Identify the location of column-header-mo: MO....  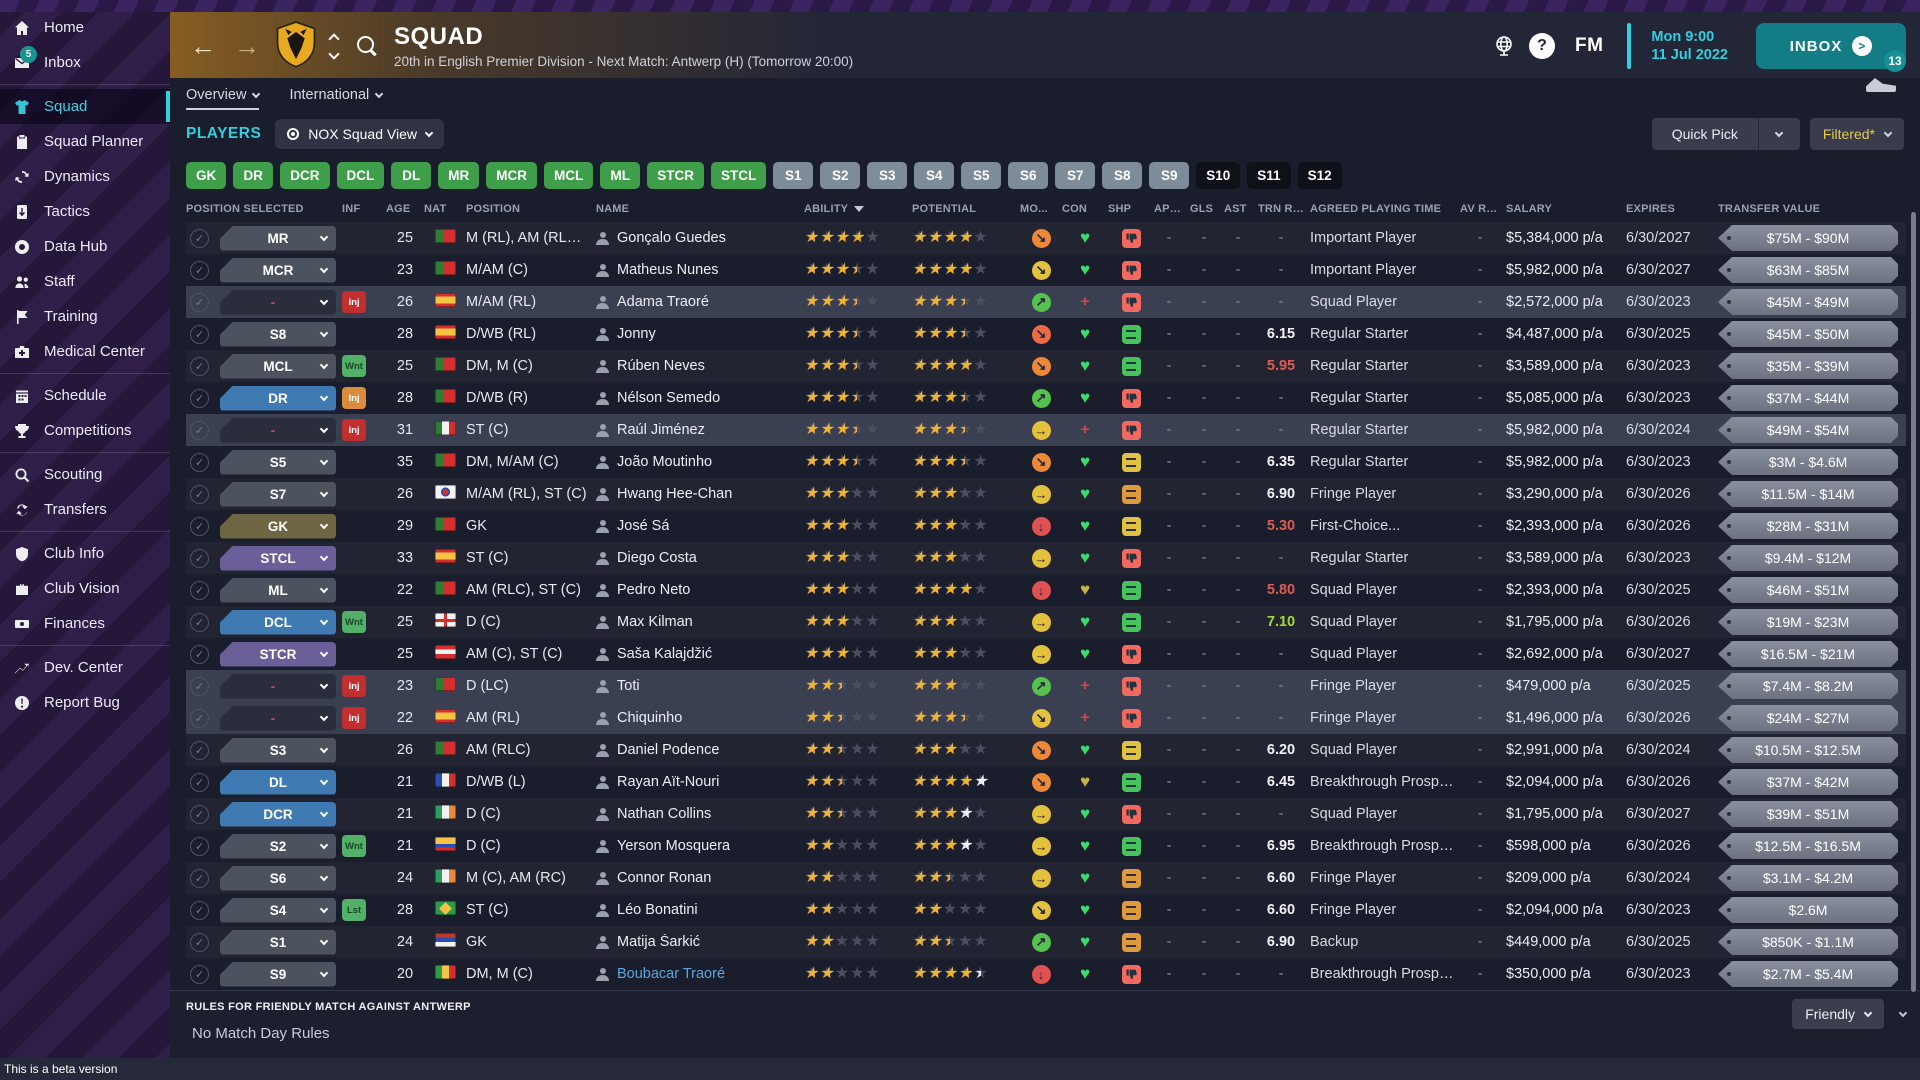
(1034, 209).